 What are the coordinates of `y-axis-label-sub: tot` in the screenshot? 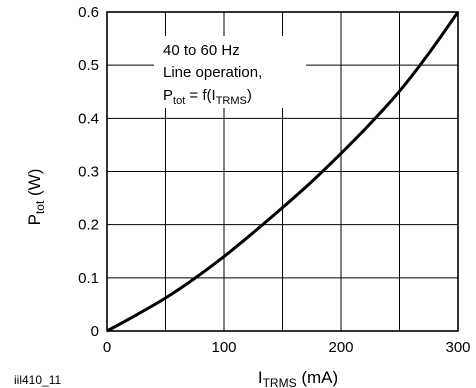 It's located at (40, 207).